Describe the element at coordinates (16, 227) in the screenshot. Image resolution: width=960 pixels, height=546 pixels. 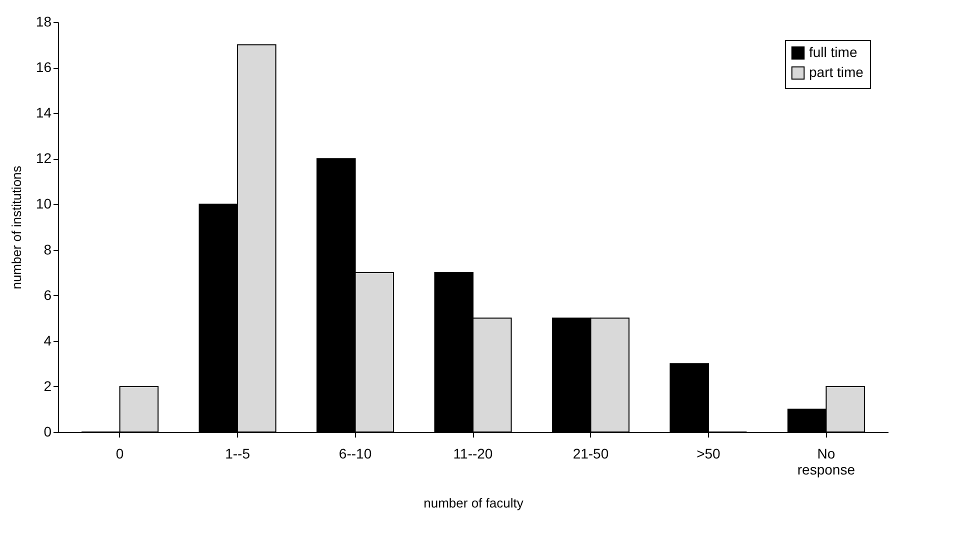
I see `y-axis-title: number of institutions` at that location.